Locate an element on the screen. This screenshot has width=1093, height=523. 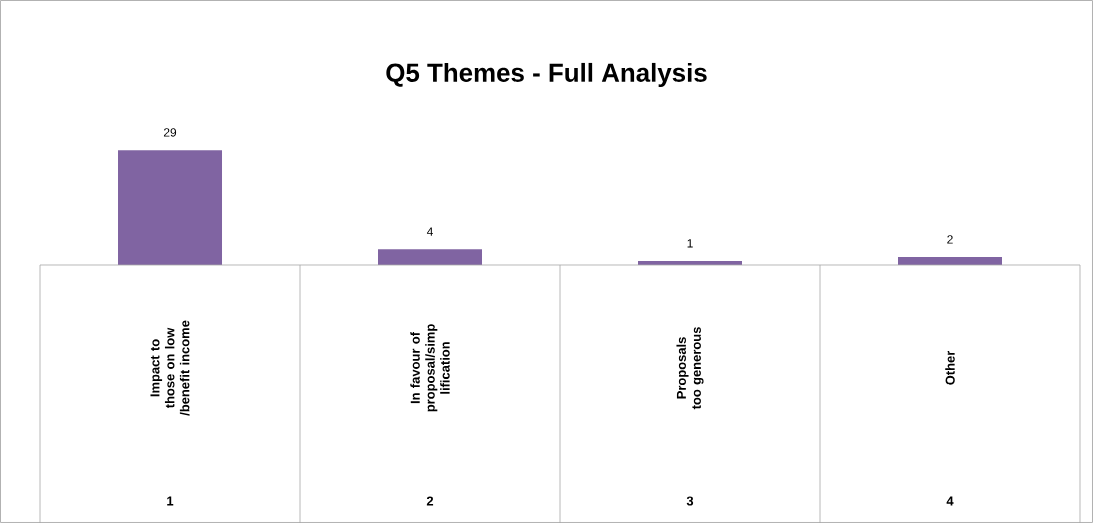
data-label: 29 is located at coordinates (170, 132).